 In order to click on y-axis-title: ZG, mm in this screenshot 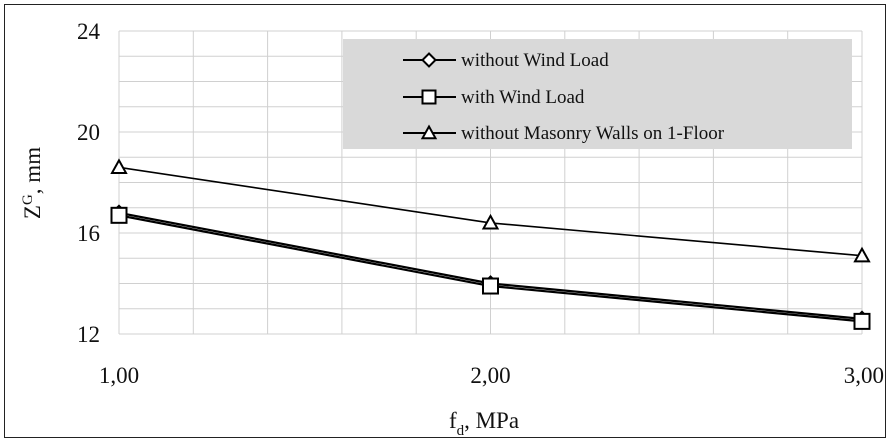, I will do `click(32, 183)`.